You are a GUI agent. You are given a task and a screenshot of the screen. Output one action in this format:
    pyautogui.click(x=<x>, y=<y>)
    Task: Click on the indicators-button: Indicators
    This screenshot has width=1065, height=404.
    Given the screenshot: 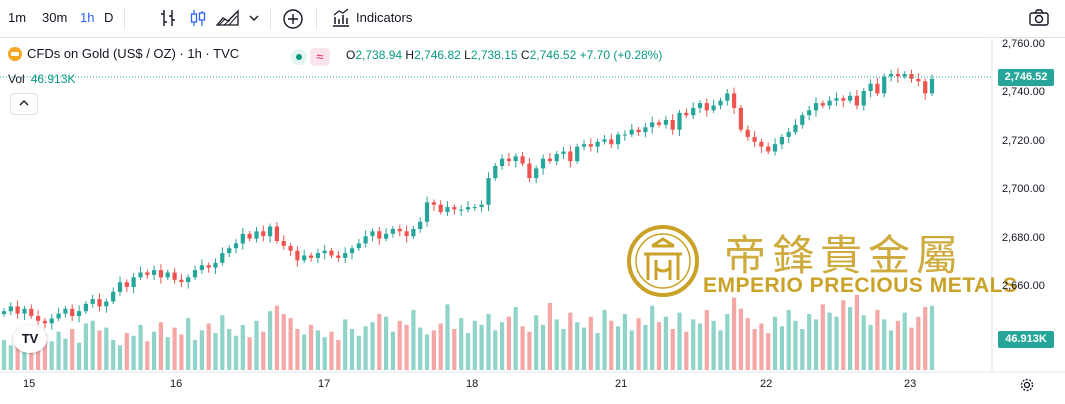 What is the action you would take?
    pyautogui.click(x=384, y=17)
    